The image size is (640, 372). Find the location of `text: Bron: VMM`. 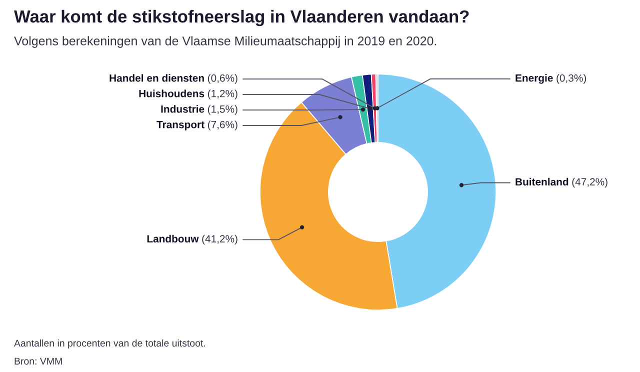

text: Bron: VMM is located at coordinates (38, 361).